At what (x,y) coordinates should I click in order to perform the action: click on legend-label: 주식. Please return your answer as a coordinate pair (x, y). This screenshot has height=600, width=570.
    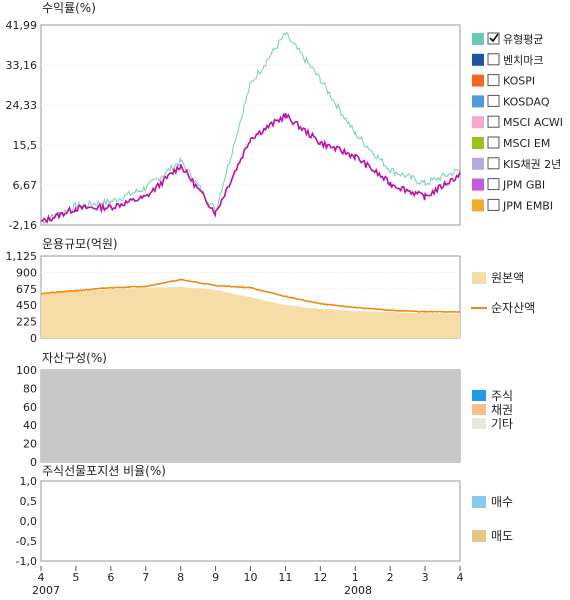
    Looking at the image, I should click on (502, 396).